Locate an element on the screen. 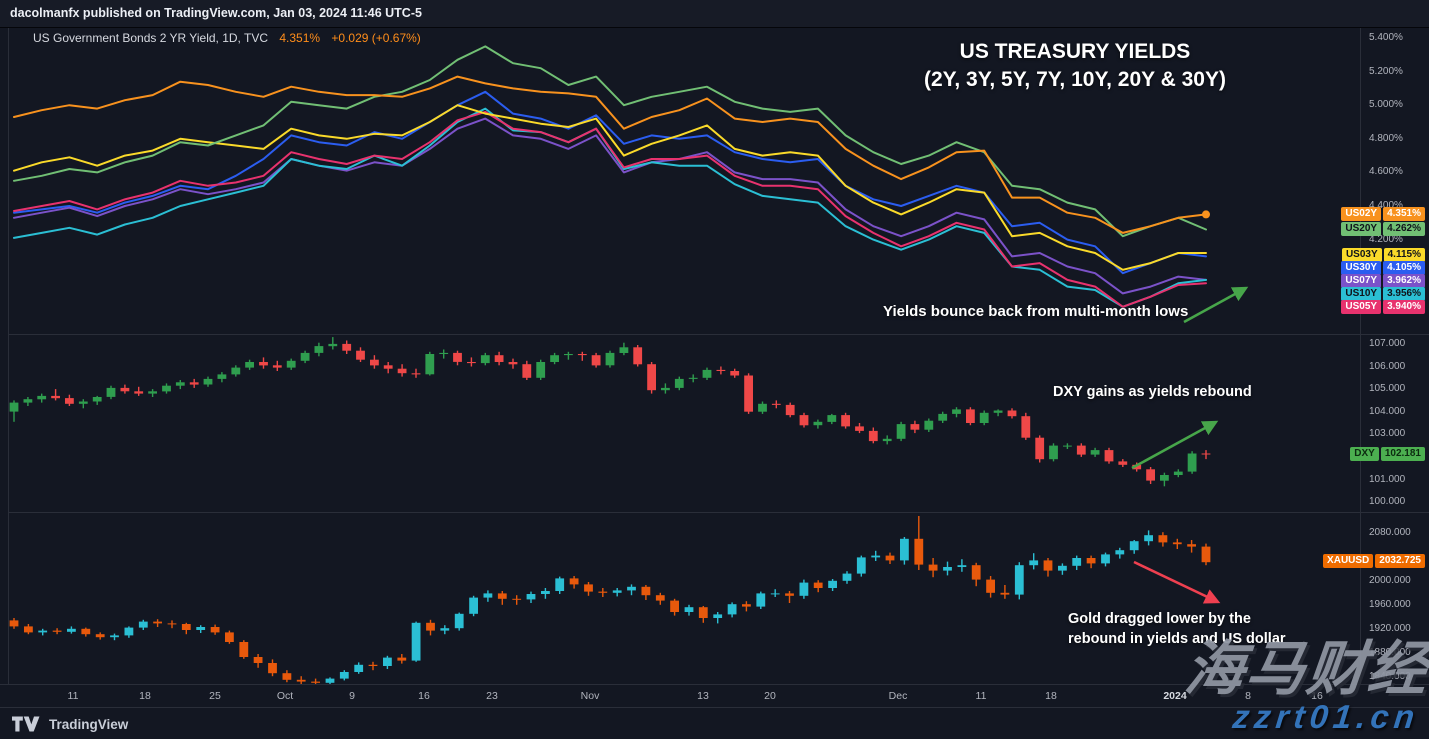 The image size is (1429, 739). down-arrow-gold is located at coordinates (1177, 582).